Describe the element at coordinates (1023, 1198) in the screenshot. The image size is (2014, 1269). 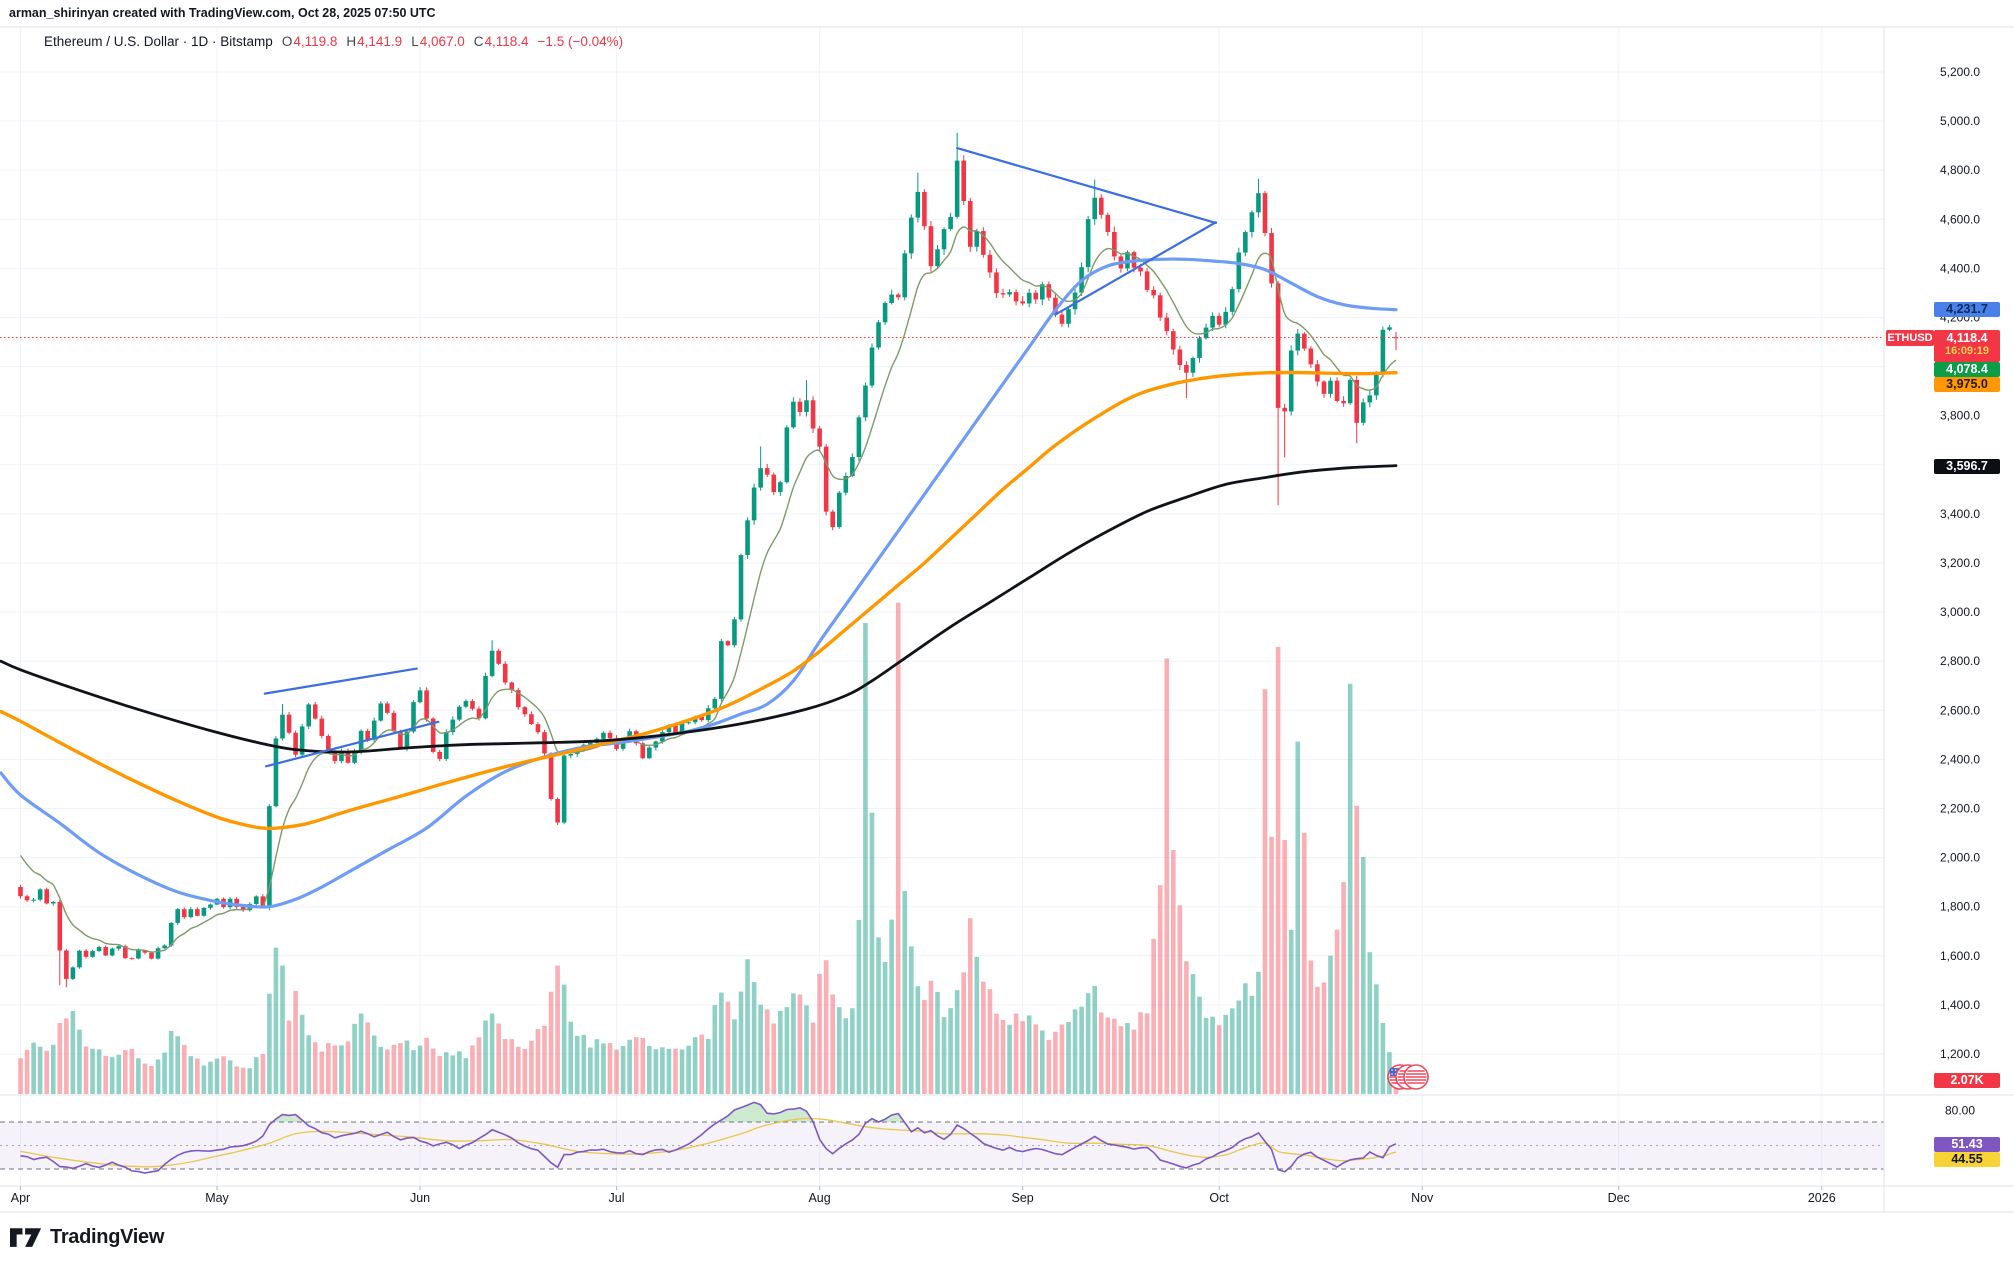
I see `svg-text: Sep` at that location.